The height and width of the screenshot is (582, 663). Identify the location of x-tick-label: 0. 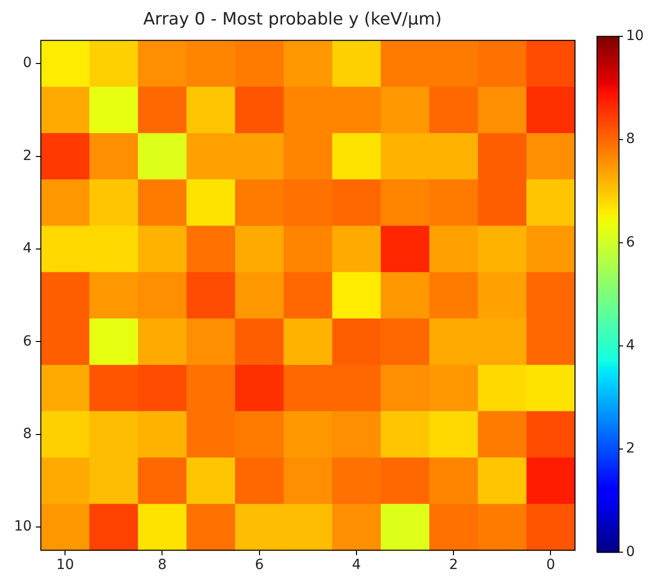
(551, 565).